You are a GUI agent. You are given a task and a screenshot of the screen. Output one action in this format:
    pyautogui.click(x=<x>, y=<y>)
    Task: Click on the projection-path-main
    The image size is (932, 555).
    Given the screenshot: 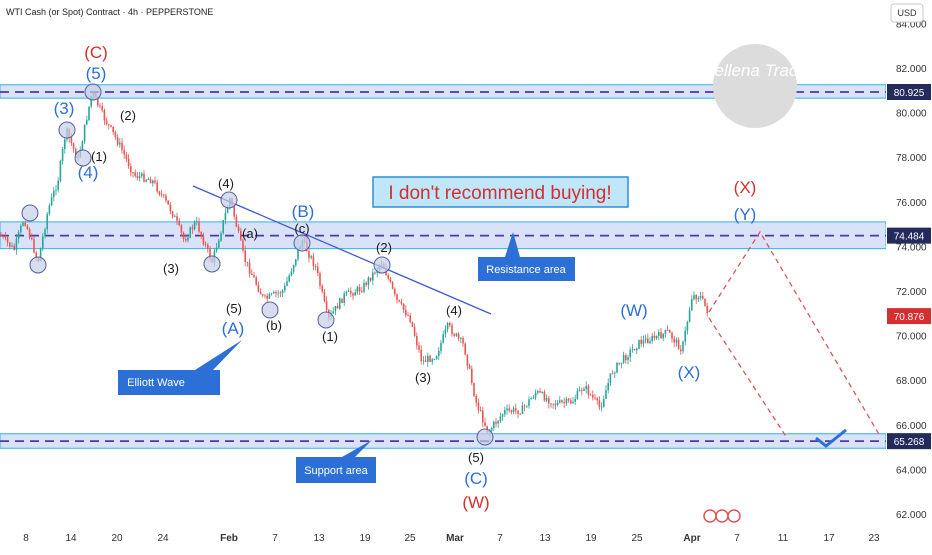 What is the action you would take?
    pyautogui.click(x=794, y=333)
    